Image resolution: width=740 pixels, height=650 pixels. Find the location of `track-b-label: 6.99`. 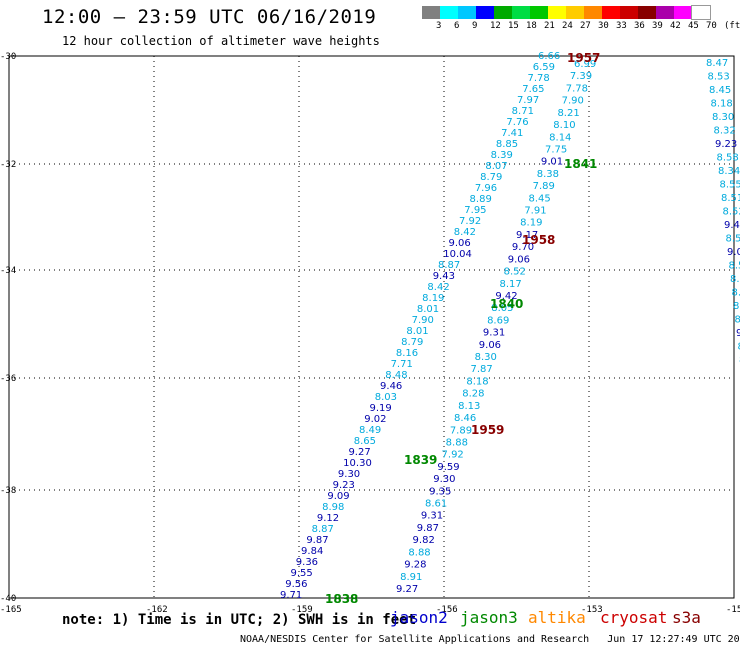

track-b-label: 6.99 is located at coordinates (585, 64).